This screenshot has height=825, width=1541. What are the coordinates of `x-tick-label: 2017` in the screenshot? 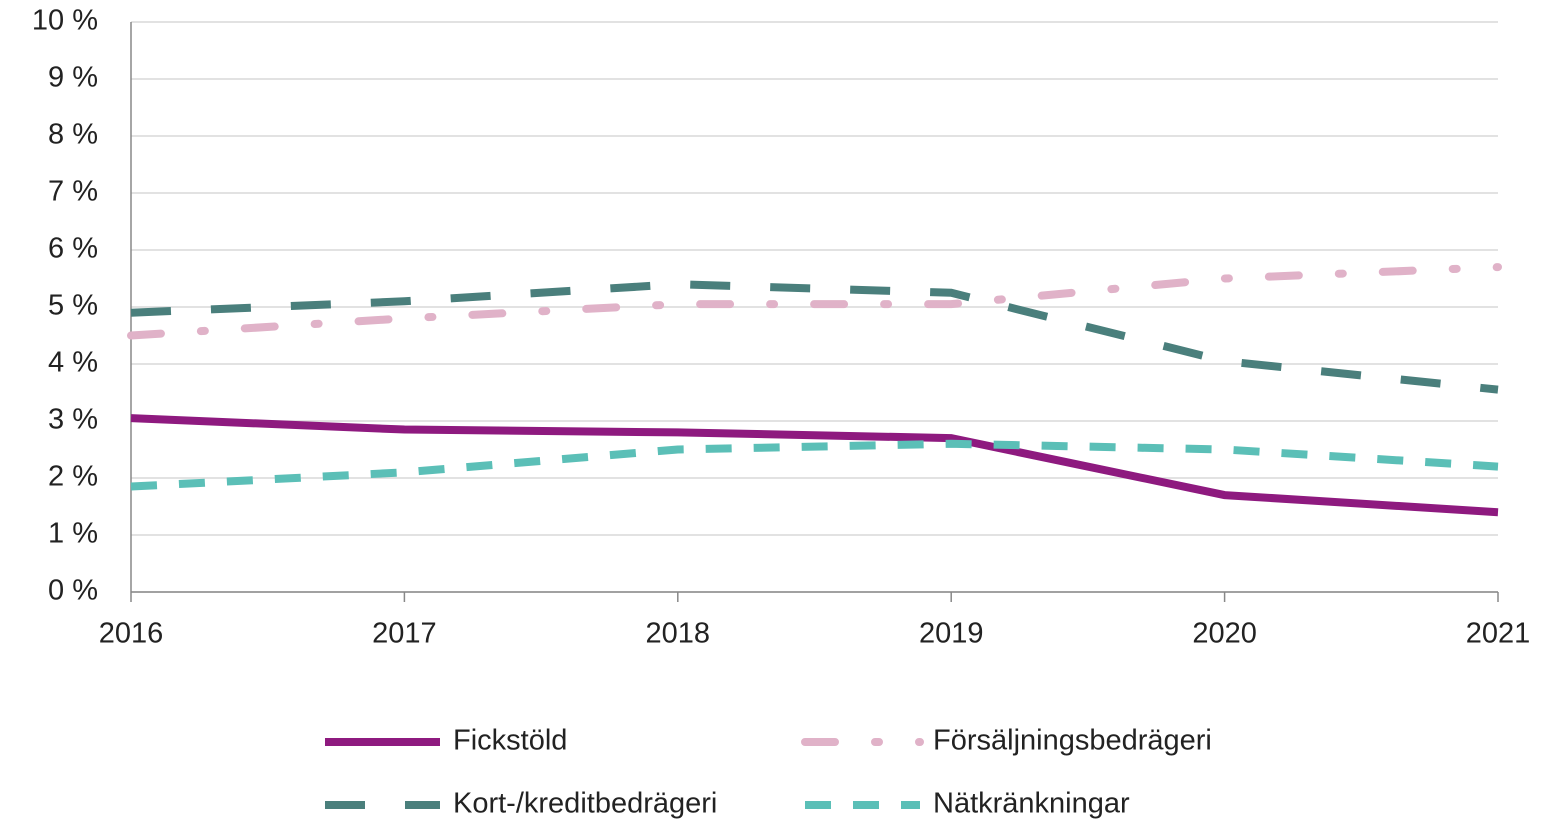 It's located at (404, 634).